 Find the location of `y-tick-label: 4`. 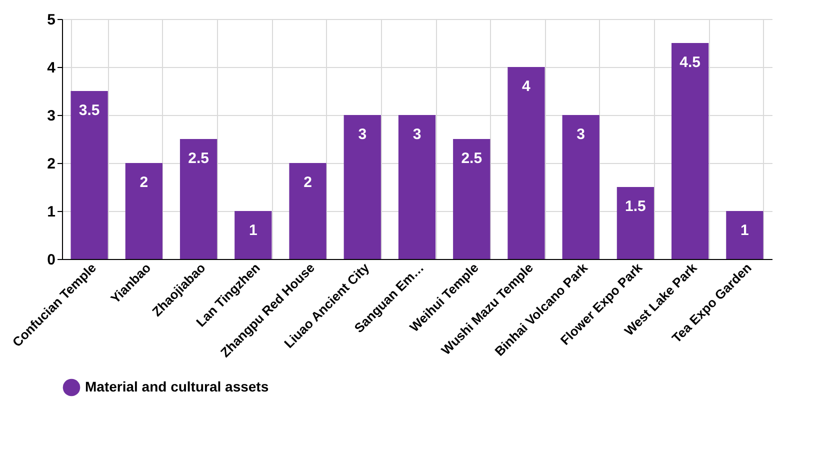

y-tick-label: 4 is located at coordinates (51, 68).